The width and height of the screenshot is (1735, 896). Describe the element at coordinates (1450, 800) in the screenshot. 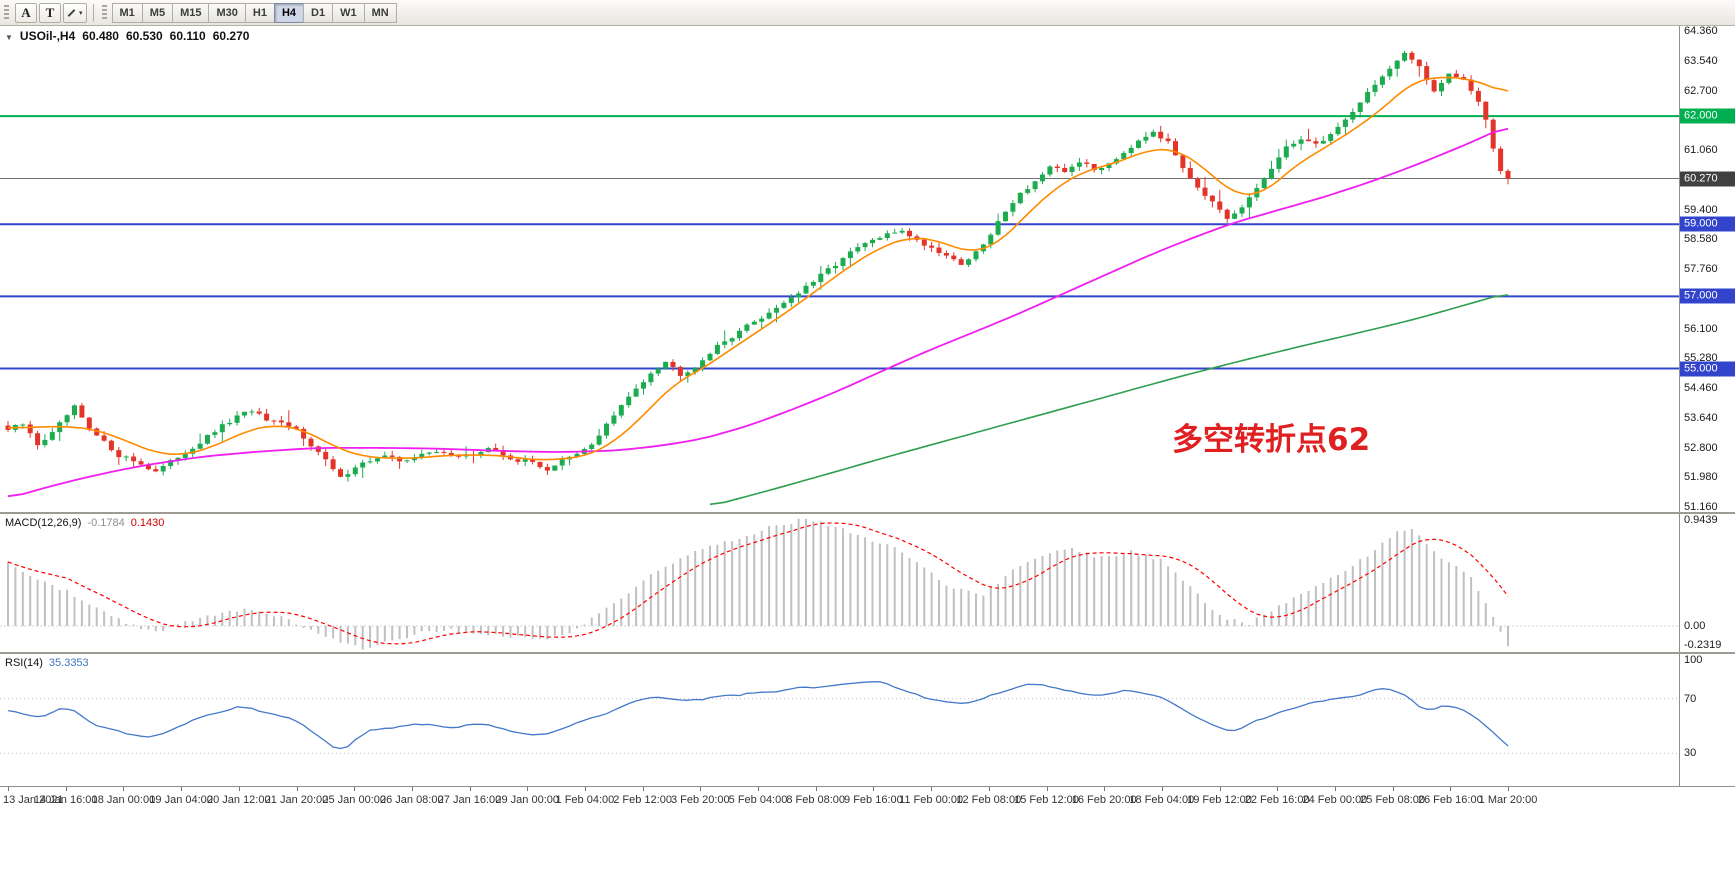

I see `time-label: 26 Feb 16:00` at that location.